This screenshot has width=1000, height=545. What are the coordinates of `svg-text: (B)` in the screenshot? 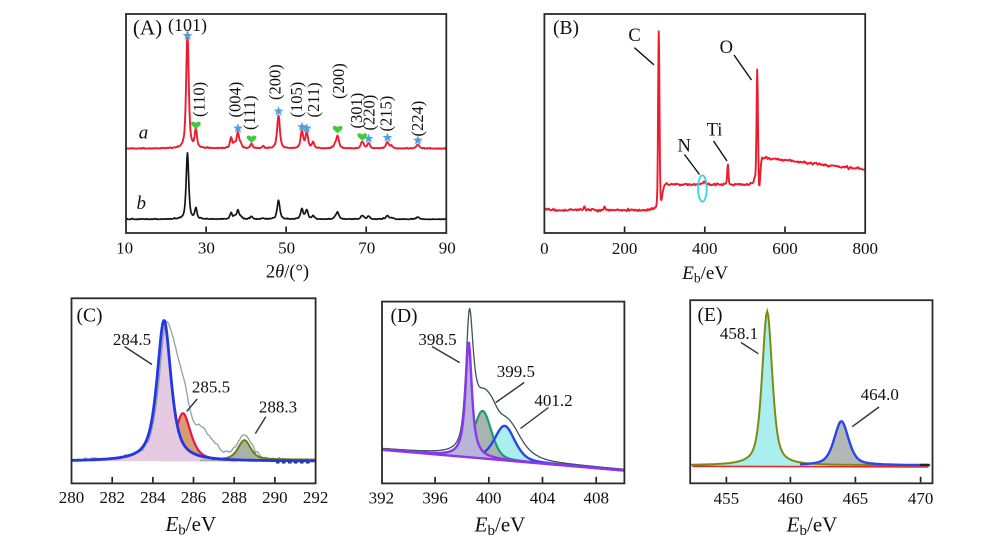 It's located at (566, 28).